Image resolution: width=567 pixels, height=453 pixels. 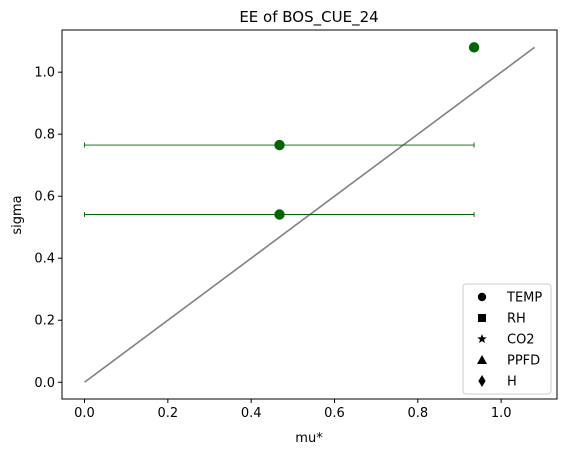 I want to click on legend-marker-circle, so click(x=482, y=297).